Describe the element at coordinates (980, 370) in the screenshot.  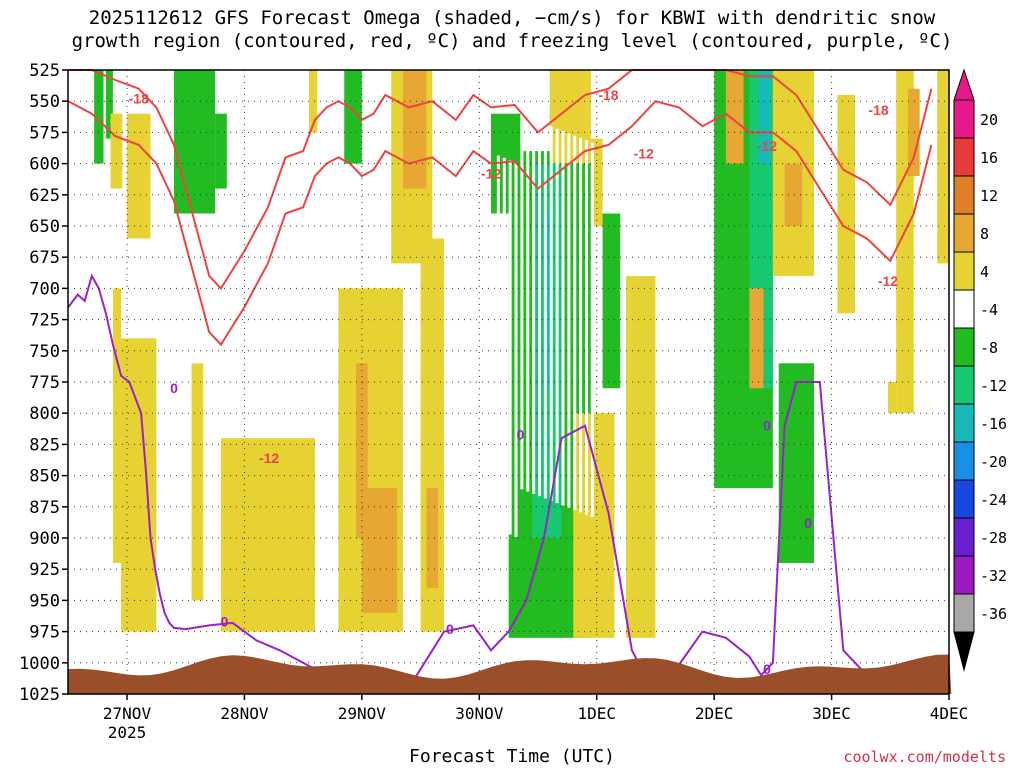
I see `colorbar: 20 16 12 8 4 -4 -8 -12 -16 -20 -24 -28 -32 -36` at that location.